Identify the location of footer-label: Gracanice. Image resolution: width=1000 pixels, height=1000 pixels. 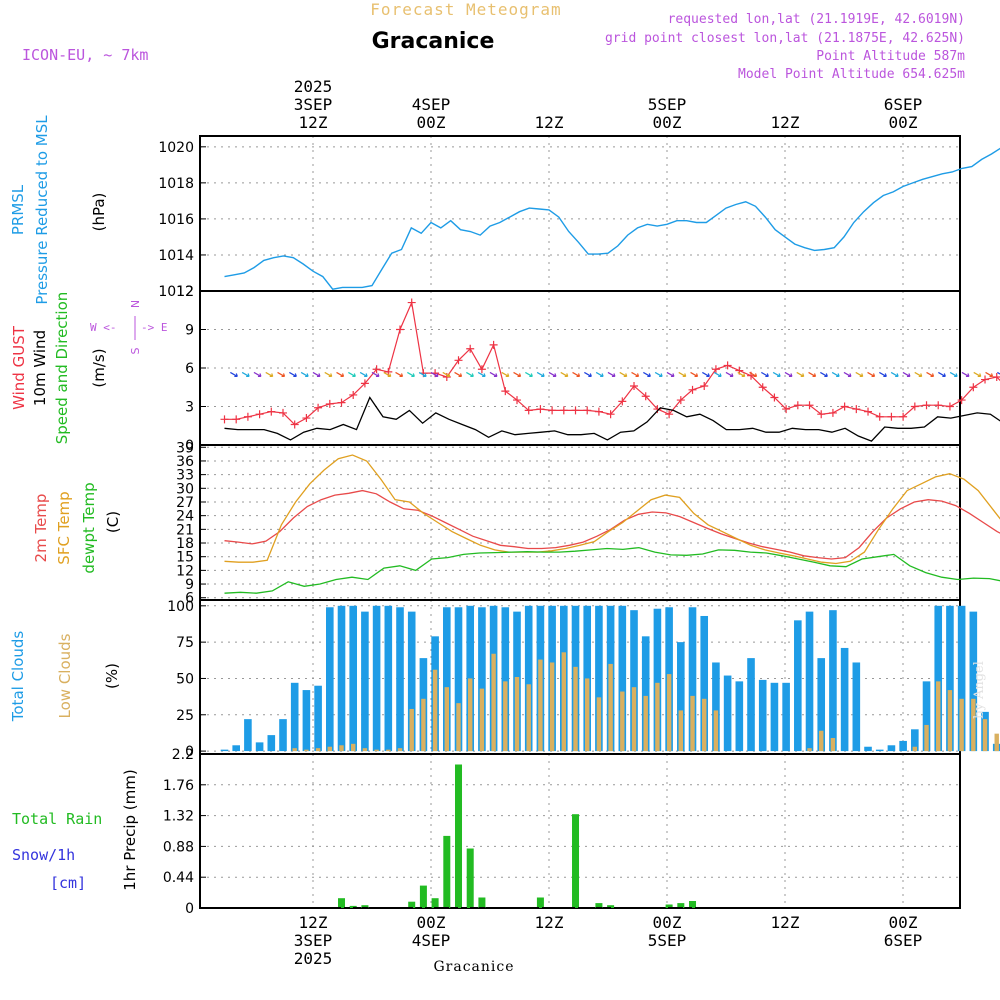
(473, 967).